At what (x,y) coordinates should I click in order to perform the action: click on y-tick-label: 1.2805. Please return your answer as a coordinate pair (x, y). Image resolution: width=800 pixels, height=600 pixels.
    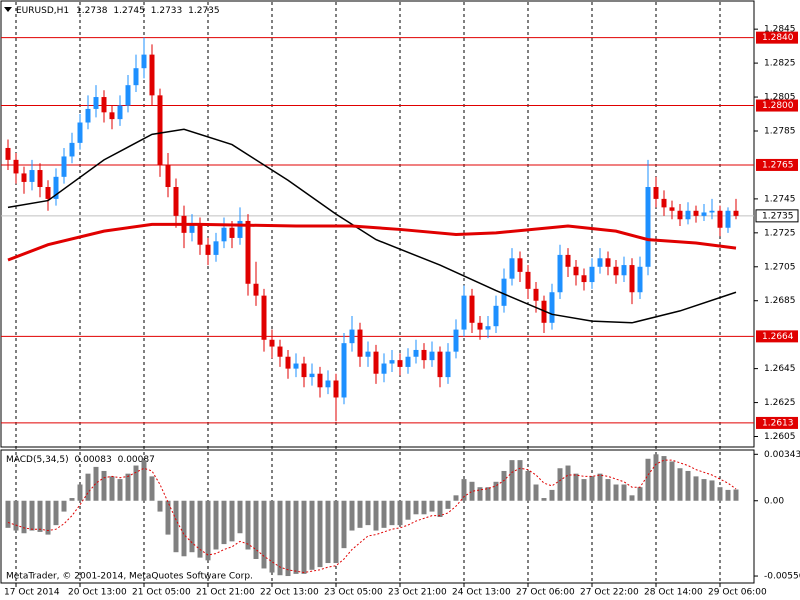
    Looking at the image, I should click on (780, 98).